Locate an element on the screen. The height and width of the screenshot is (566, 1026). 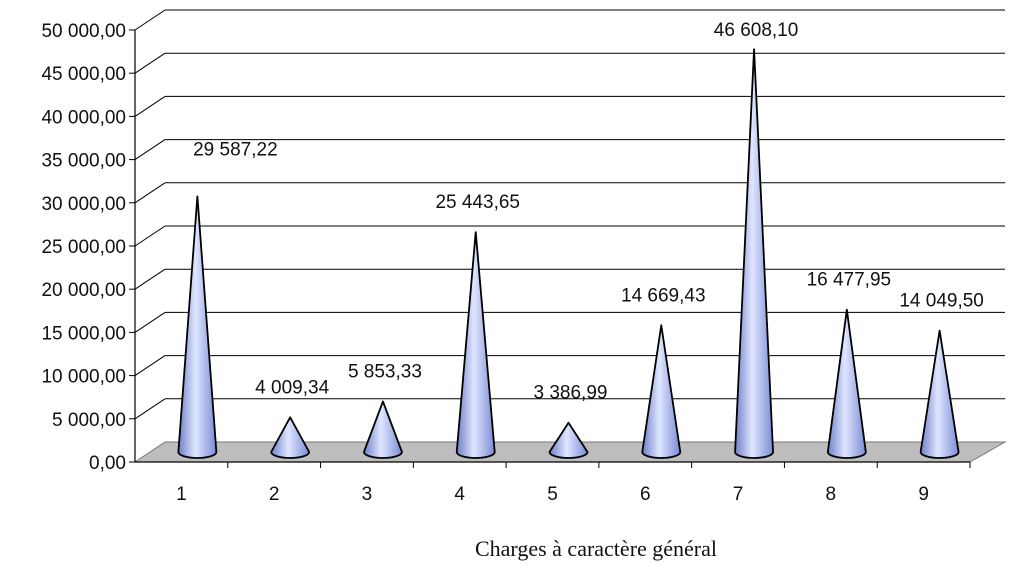
x-tick-label: 2 is located at coordinates (274, 494).